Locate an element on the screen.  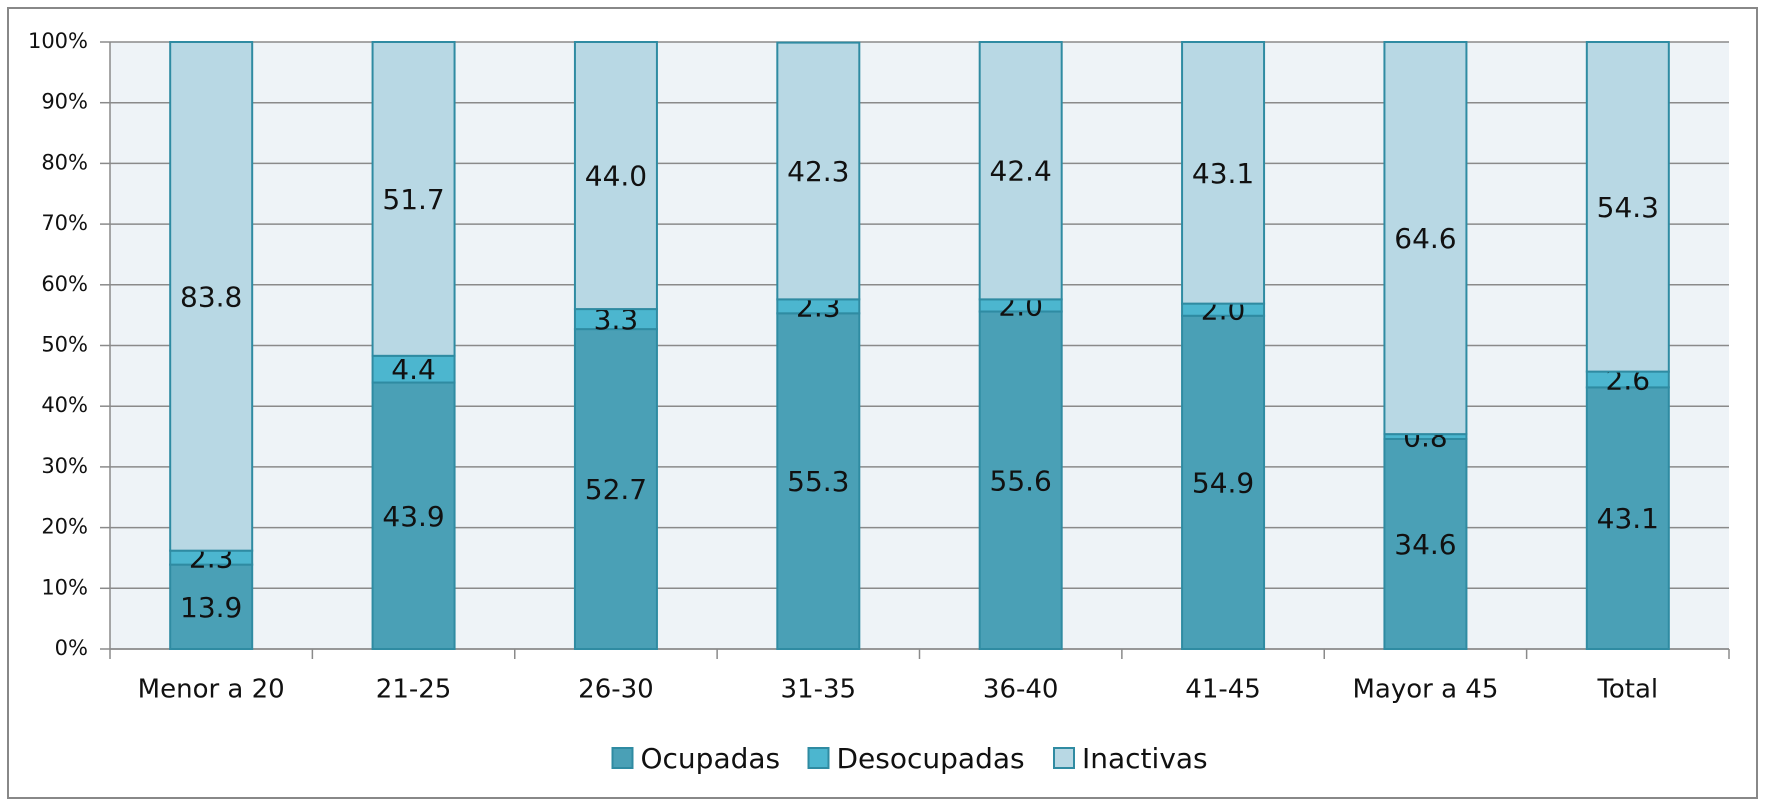
y-tick-label: 30% is located at coordinates (64, 466).